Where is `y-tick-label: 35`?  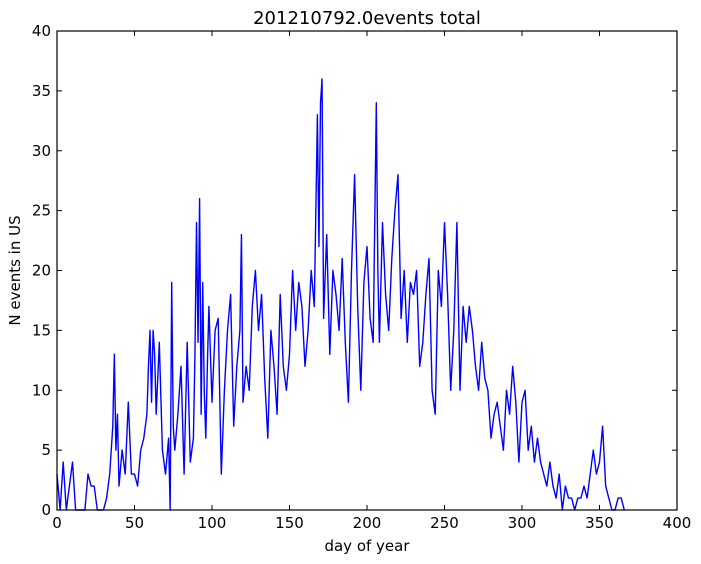
y-tick-label: 35 is located at coordinates (41, 91).